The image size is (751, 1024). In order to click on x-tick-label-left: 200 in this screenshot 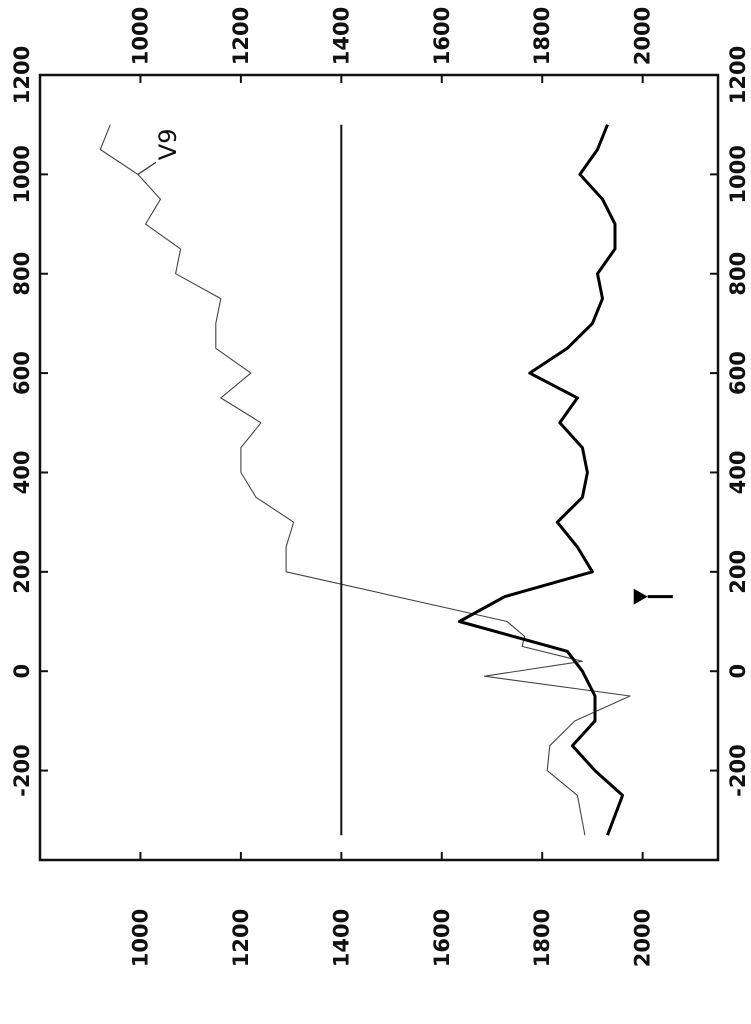, I will do `click(22, 572)`.